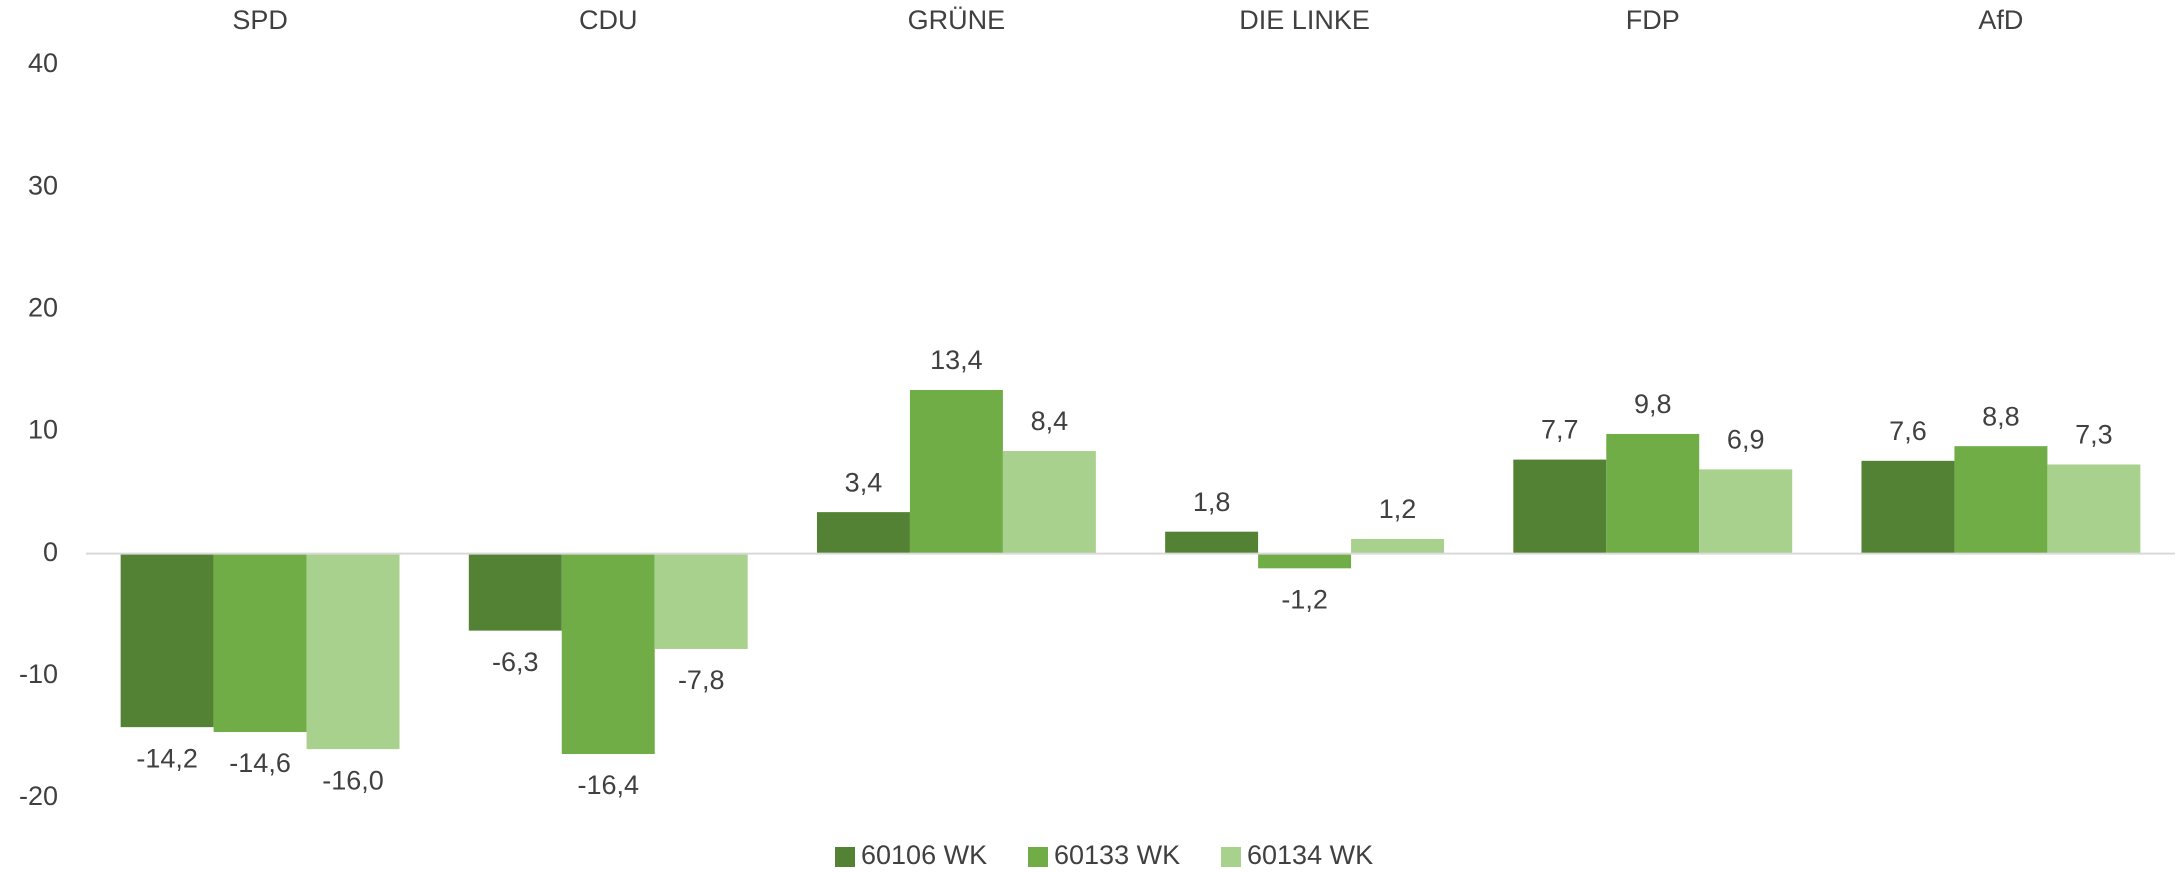 Image resolution: width=2183 pixels, height=872 pixels. Describe the element at coordinates (1304, 599) in the screenshot. I see `data-label: -1,2` at that location.